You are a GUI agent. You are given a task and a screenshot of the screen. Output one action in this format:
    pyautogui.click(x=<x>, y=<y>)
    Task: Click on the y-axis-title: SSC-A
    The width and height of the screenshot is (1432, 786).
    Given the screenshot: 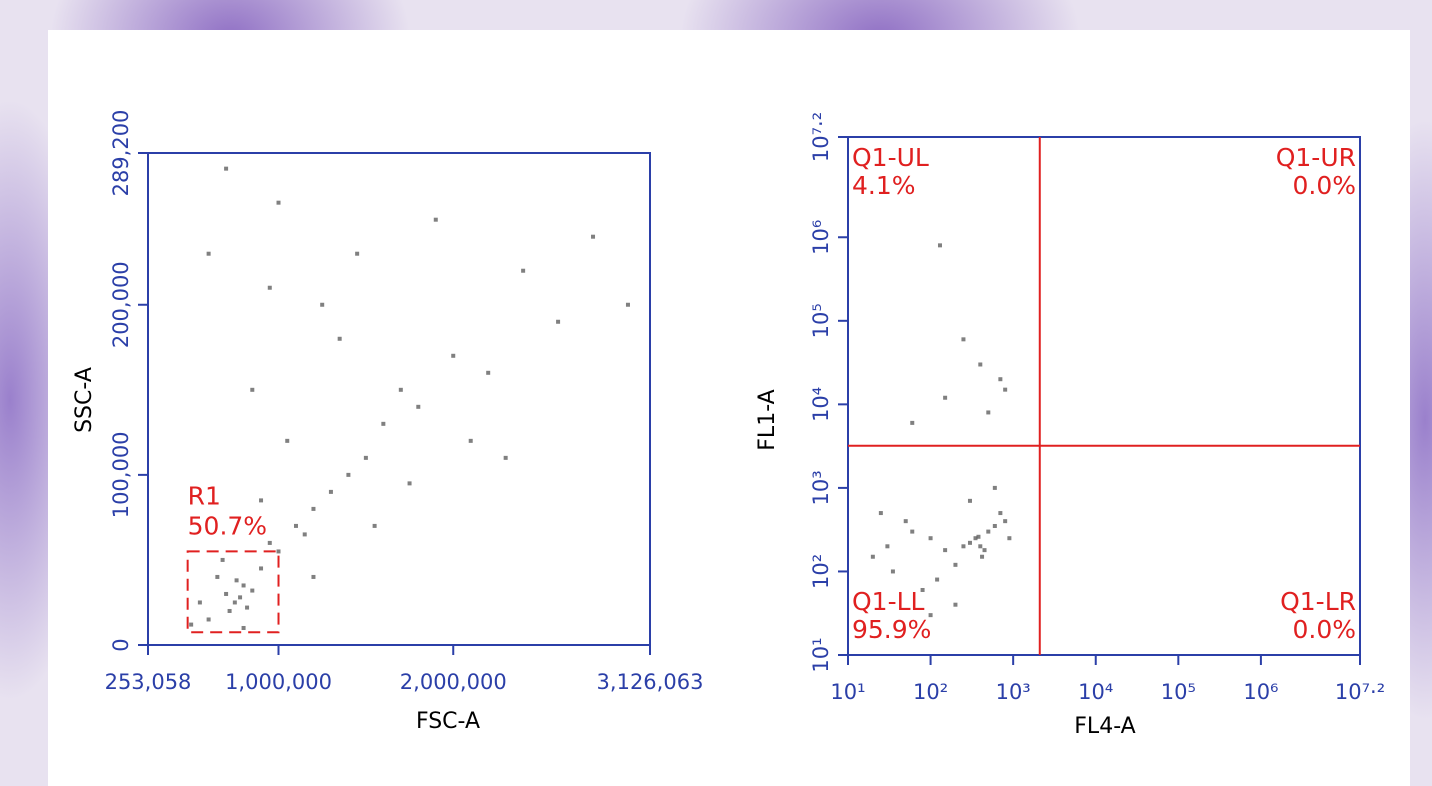 What is the action you would take?
    pyautogui.click(x=84, y=400)
    